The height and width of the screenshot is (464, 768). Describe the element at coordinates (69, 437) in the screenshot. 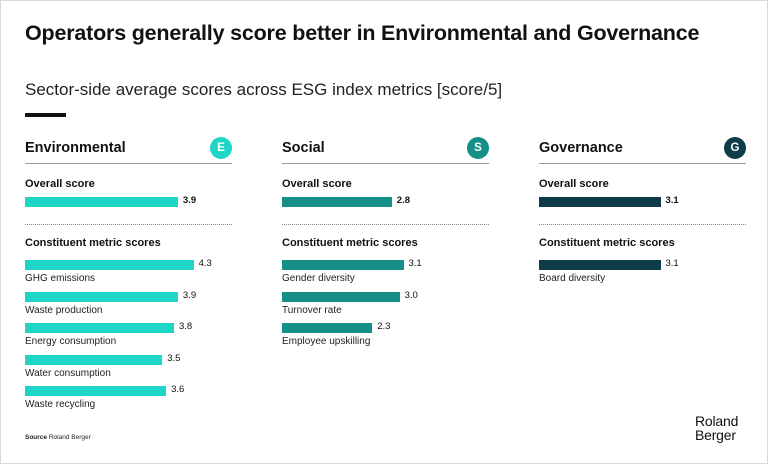

I see `source-text: Roland Berger` at that location.